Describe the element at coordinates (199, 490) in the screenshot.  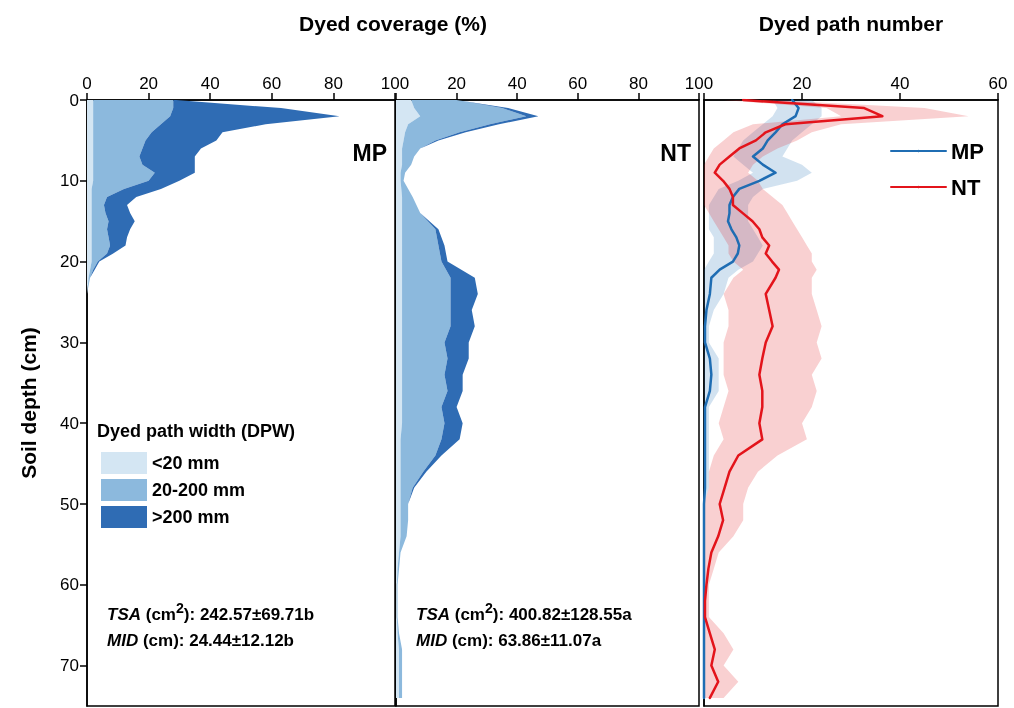
I see `legend-label: 20-200 mm` at that location.